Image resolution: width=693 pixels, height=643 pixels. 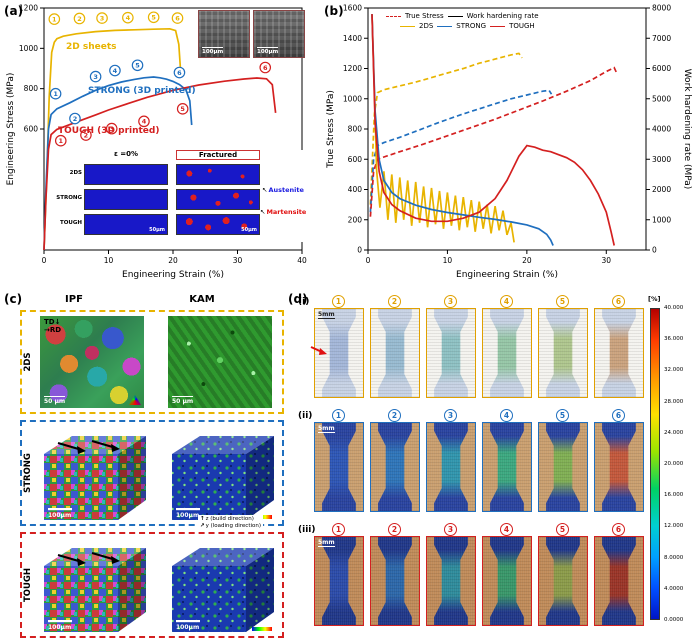 I want to click on arrow-right-icon: →, so click(x=47, y=330).